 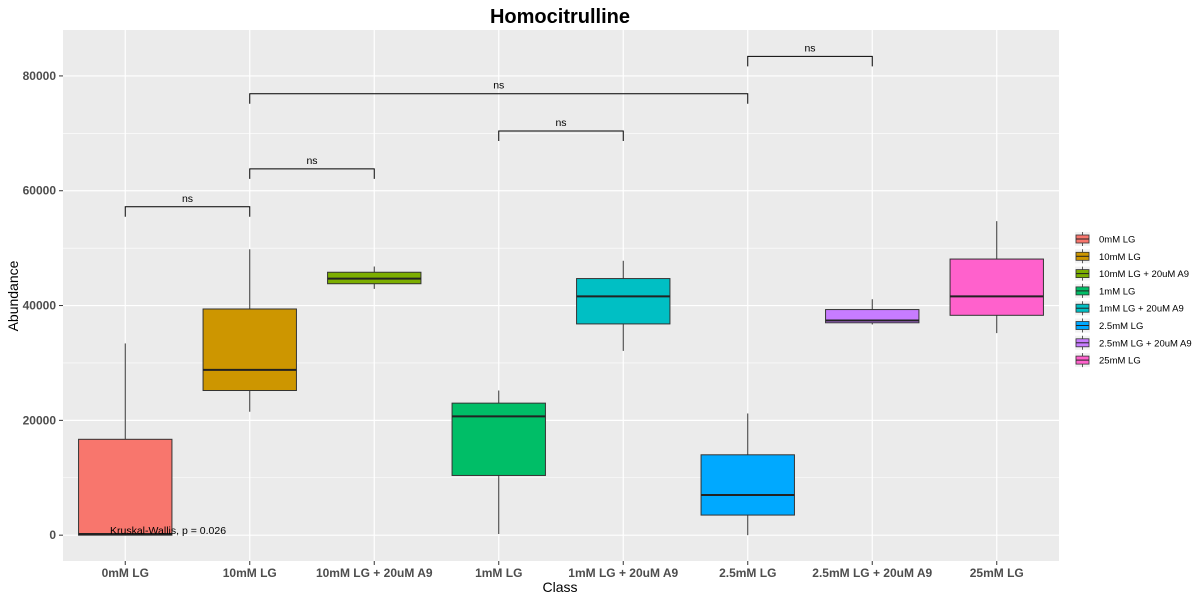 I want to click on legend-label: 10mM LG, so click(x=1120, y=257).